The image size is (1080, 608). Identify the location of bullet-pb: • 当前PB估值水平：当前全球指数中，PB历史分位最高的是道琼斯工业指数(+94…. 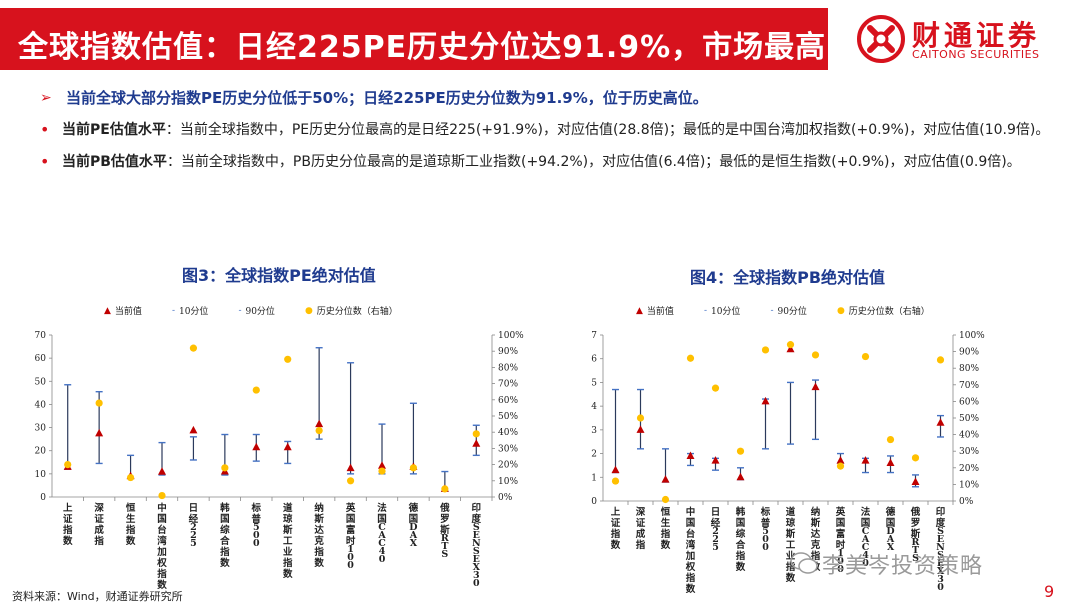
(545, 162).